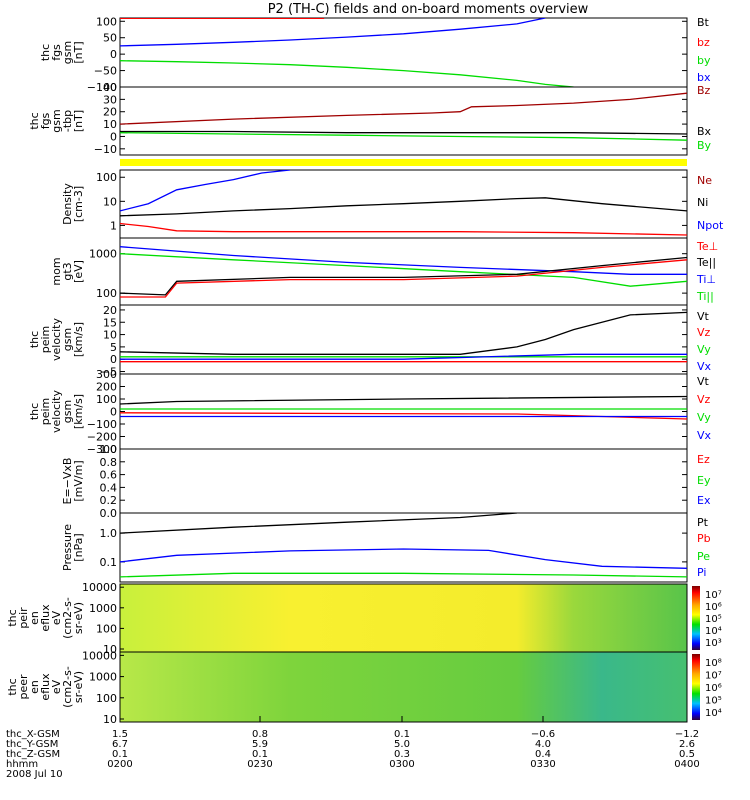 The height and width of the screenshot is (800, 750). What do you see at coordinates (687, 734) in the screenshot?
I see `x-row-value: −1.2` at bounding box center [687, 734].